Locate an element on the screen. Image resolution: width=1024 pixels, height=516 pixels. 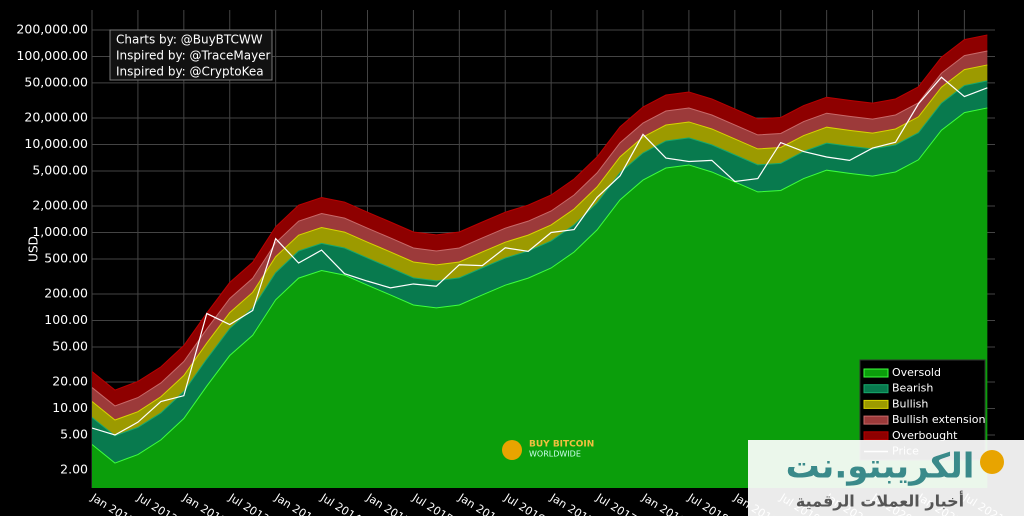
y-tick-label: 200.00 is located at coordinates (66, 292).